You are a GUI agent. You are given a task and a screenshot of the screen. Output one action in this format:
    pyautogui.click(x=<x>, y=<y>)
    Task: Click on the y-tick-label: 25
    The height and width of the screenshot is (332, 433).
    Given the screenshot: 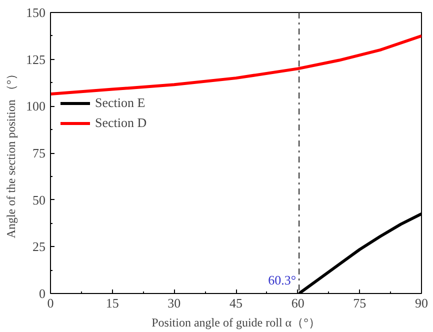 What is the action you would take?
    pyautogui.click(x=39, y=246)
    